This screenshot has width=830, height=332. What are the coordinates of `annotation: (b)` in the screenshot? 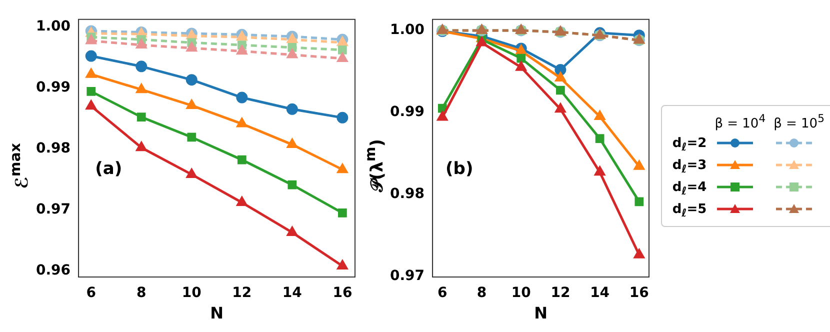 It's located at (460, 168).